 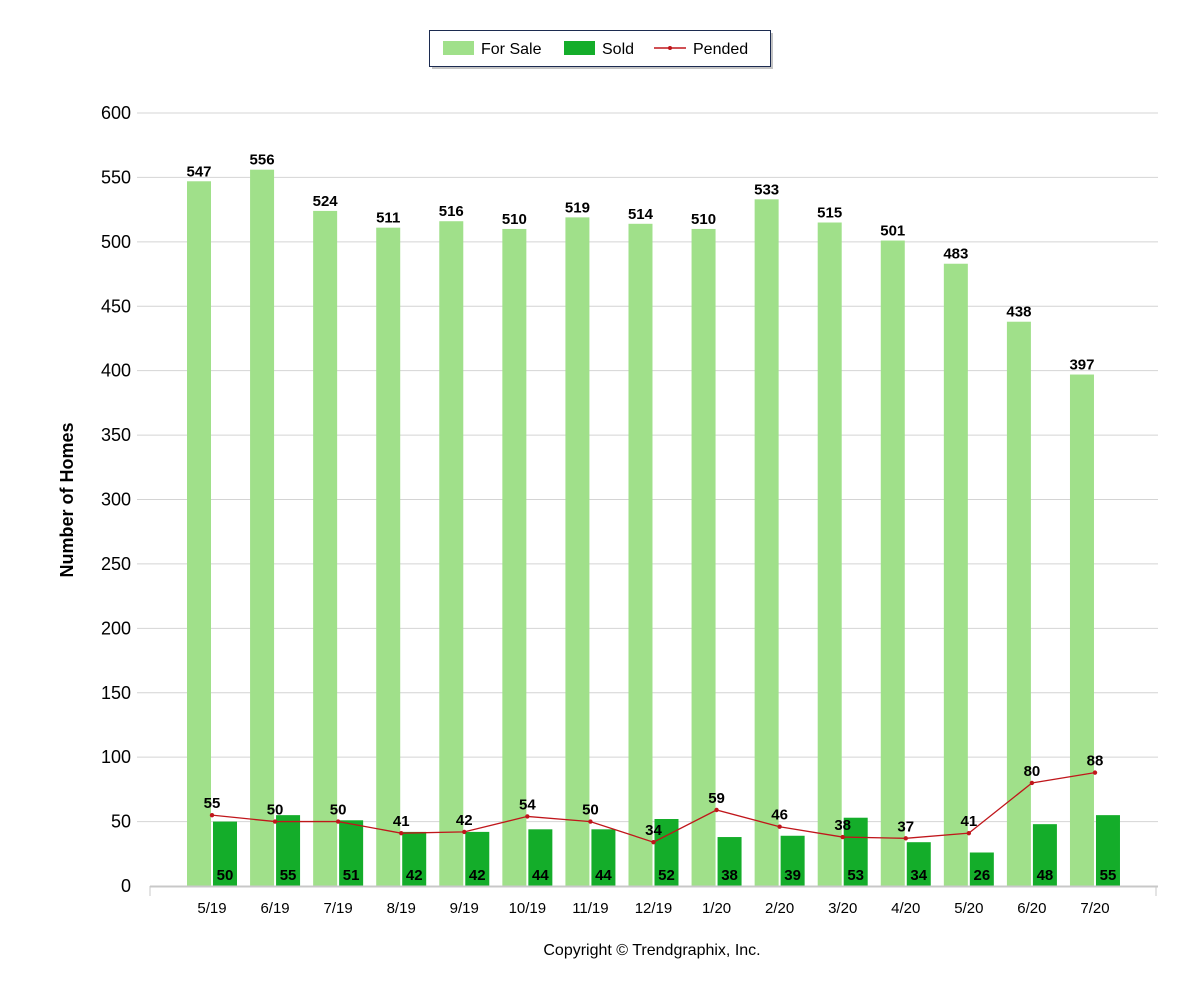 What do you see at coordinates (720, 49) in the screenshot?
I see `legend-label-pended: Pended` at bounding box center [720, 49].